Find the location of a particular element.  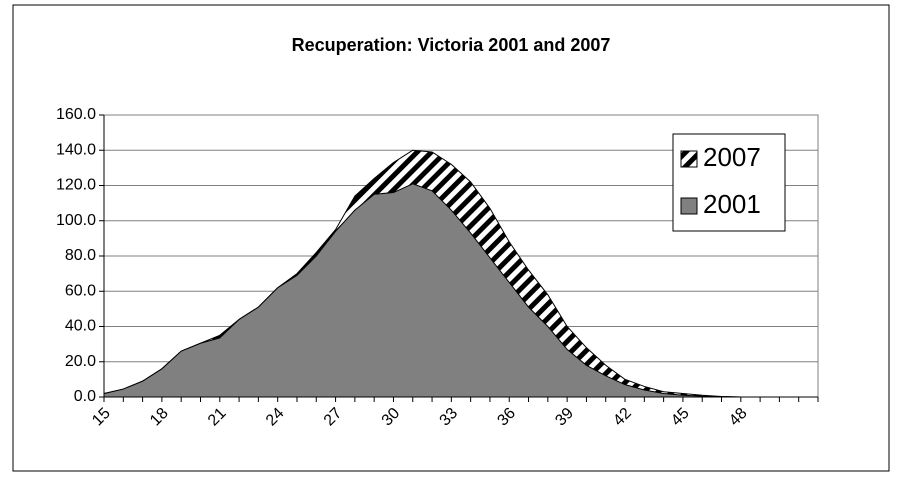

y-tick-label: 20.0 is located at coordinates (80, 361).